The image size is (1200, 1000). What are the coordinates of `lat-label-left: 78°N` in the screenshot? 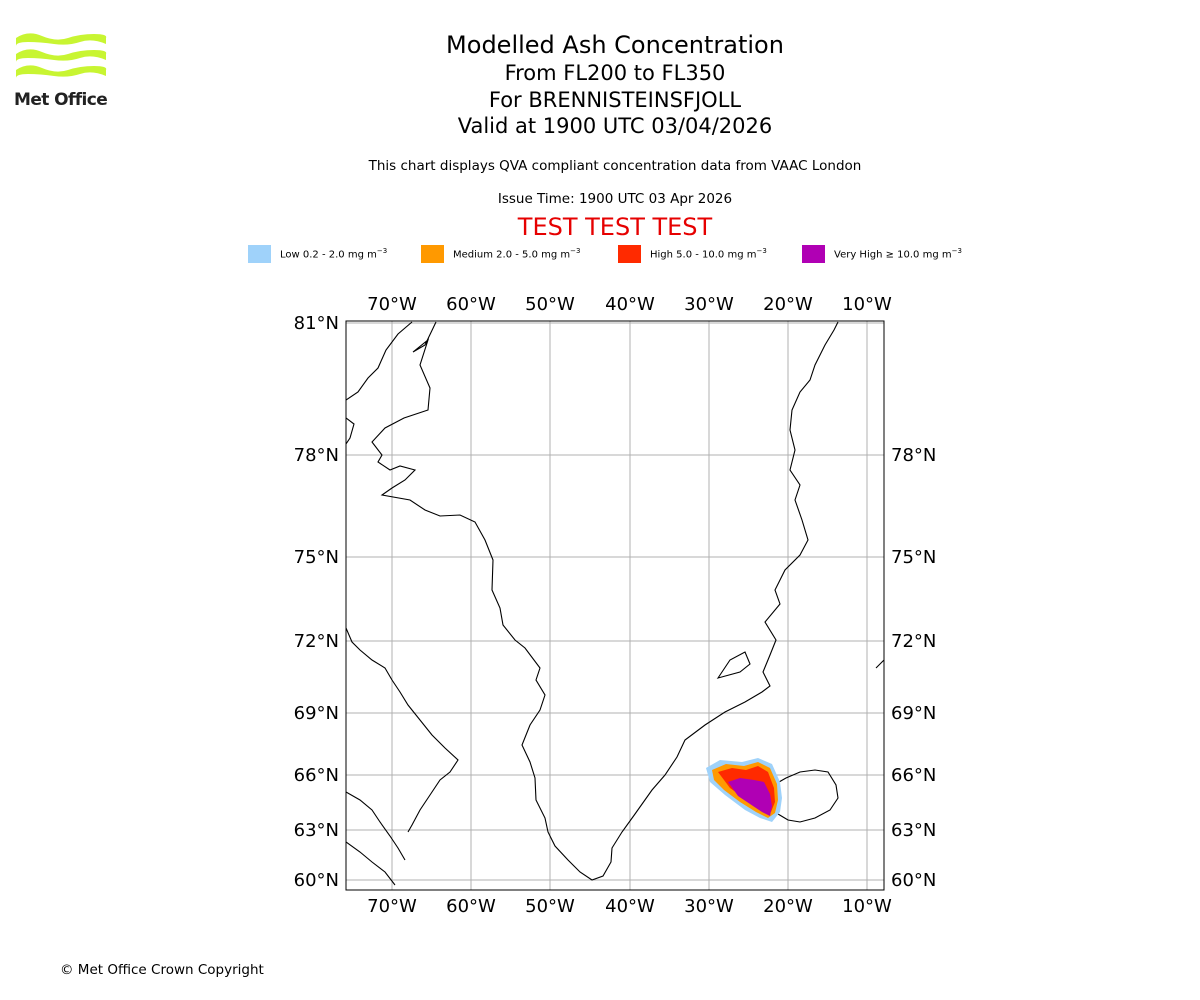 It's located at (316, 455).